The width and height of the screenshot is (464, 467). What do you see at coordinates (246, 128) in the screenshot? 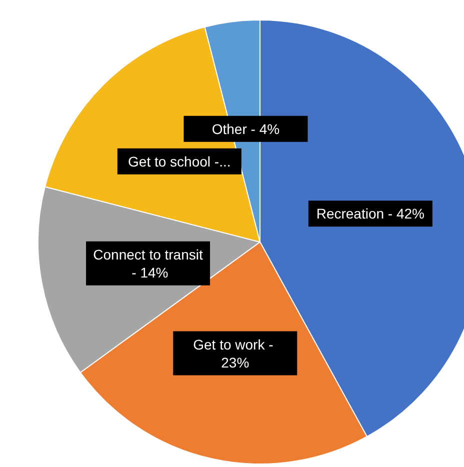
I see `slice-label: Other - 4%` at bounding box center [246, 128].